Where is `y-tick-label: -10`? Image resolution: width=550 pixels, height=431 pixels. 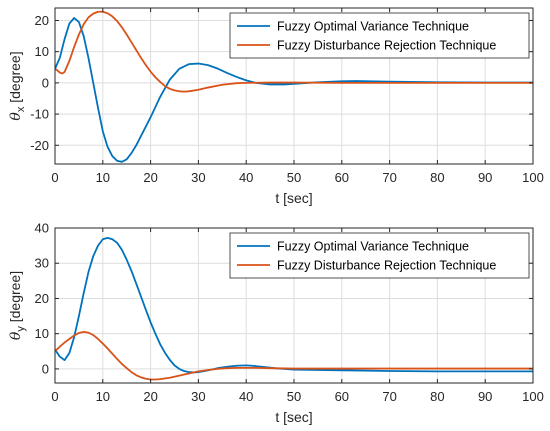 y-tick-label: -10 is located at coordinates (39, 114).